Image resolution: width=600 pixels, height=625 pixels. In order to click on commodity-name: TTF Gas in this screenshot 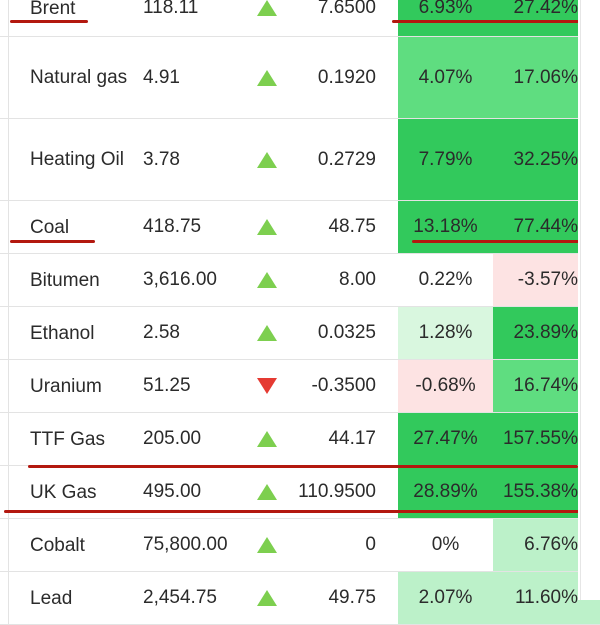, I will do `click(67, 439)`.